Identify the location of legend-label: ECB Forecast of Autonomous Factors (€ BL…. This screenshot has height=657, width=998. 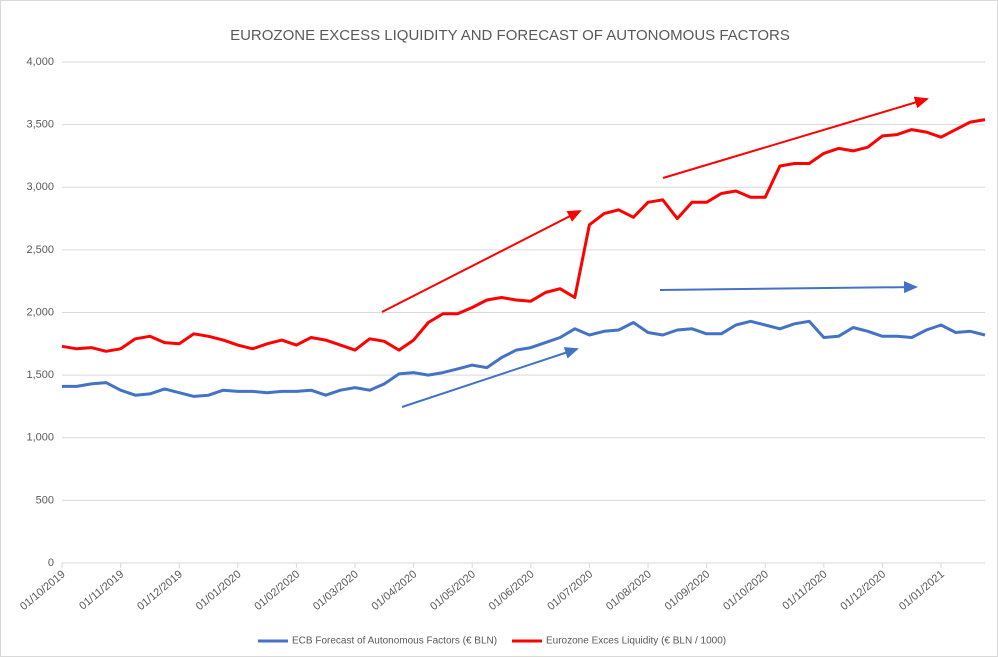
(394, 641).